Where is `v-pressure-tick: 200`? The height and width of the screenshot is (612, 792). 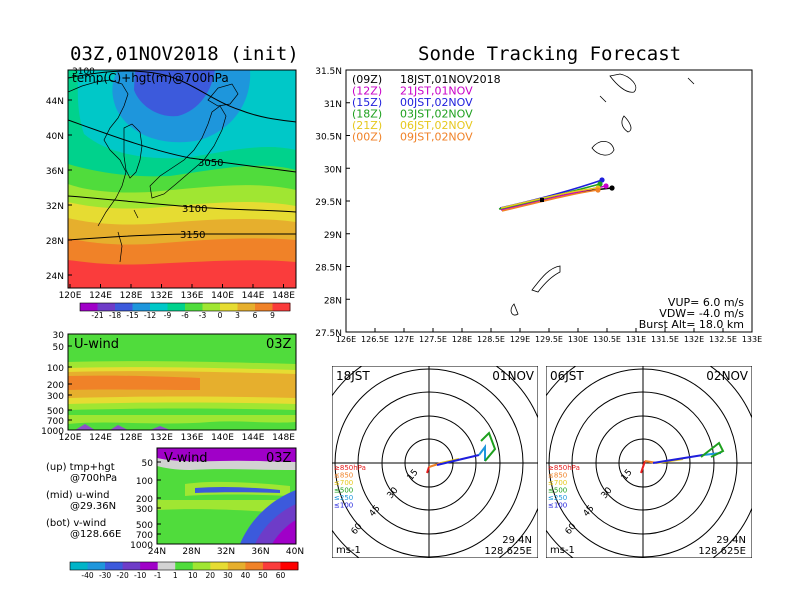
v-pressure-tick: 200 is located at coordinates (144, 500).